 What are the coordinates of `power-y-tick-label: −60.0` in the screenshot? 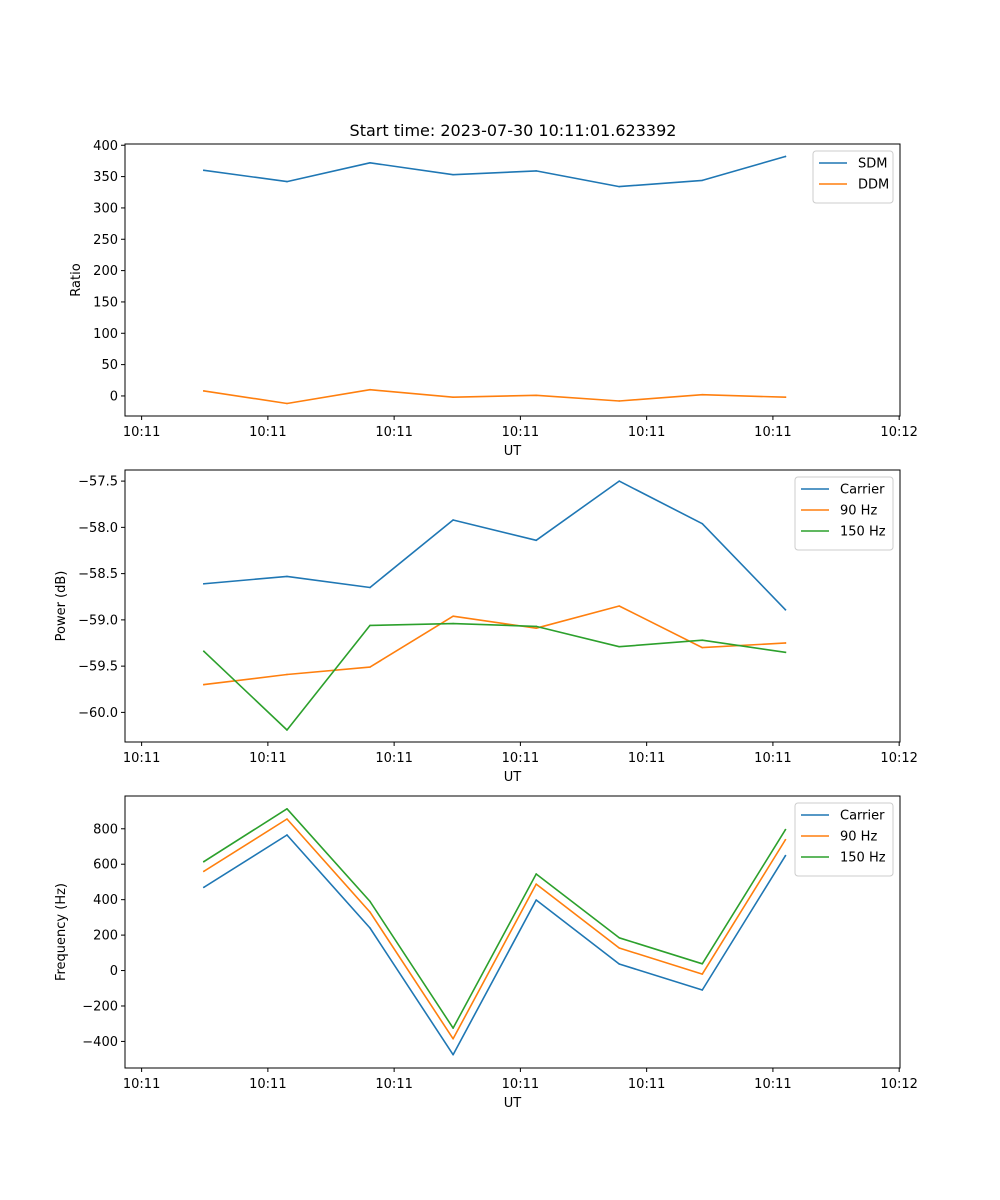 It's located at (98, 713).